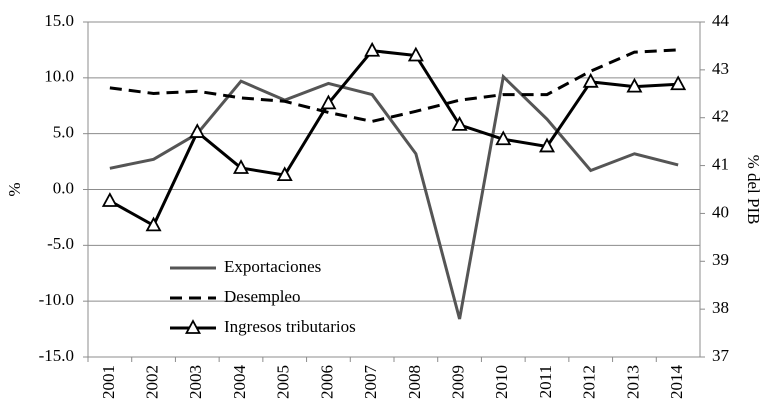 The width and height of the screenshot is (765, 412). What do you see at coordinates (326, 382) in the screenshot?
I see `x-tick-label: 2006` at bounding box center [326, 382].